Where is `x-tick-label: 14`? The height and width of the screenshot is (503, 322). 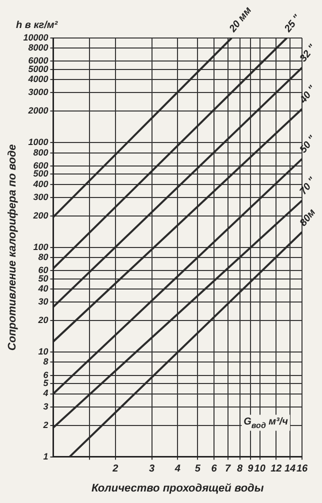 x-tick-label: 14 is located at coordinates (290, 469).